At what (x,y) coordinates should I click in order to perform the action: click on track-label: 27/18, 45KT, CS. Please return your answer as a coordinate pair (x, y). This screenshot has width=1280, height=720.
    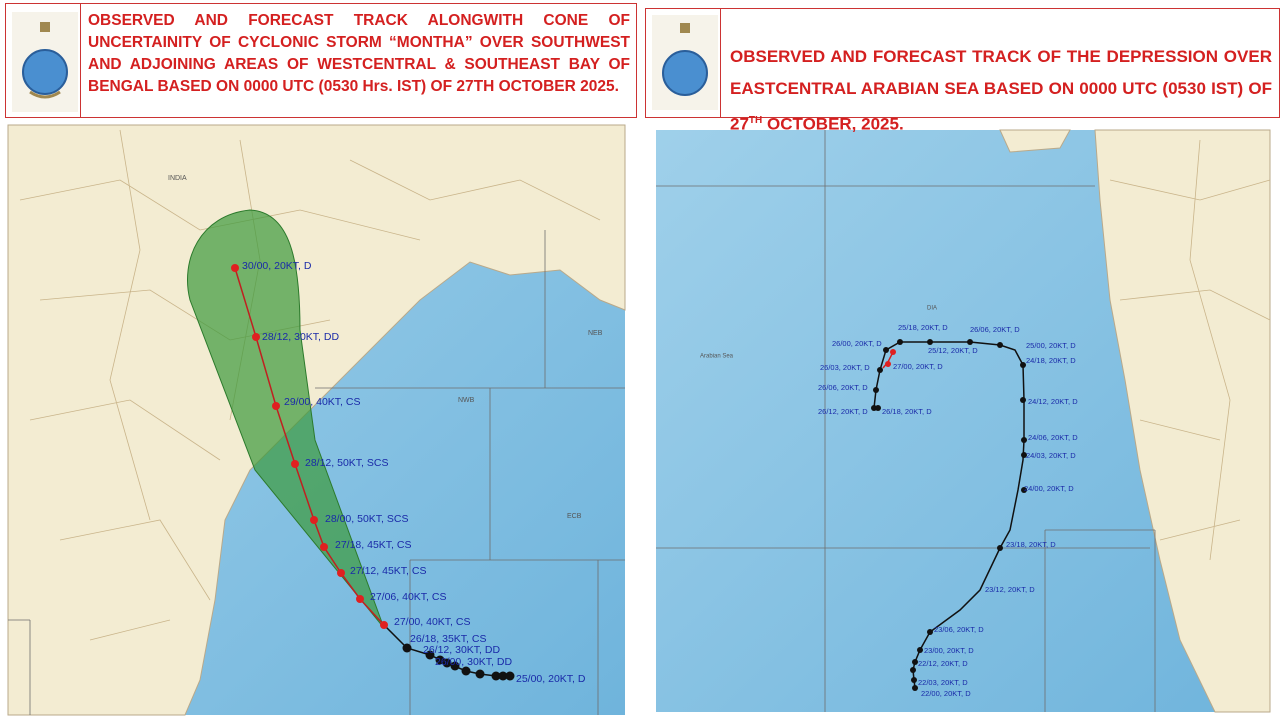
    Looking at the image, I should click on (373, 545).